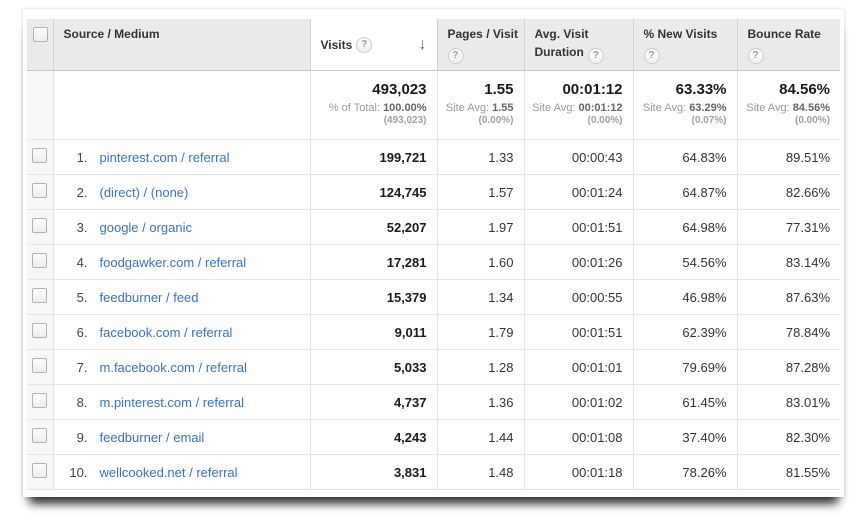 The image size is (861, 523). What do you see at coordinates (82, 227) in the screenshot?
I see `row-index: 3.` at bounding box center [82, 227].